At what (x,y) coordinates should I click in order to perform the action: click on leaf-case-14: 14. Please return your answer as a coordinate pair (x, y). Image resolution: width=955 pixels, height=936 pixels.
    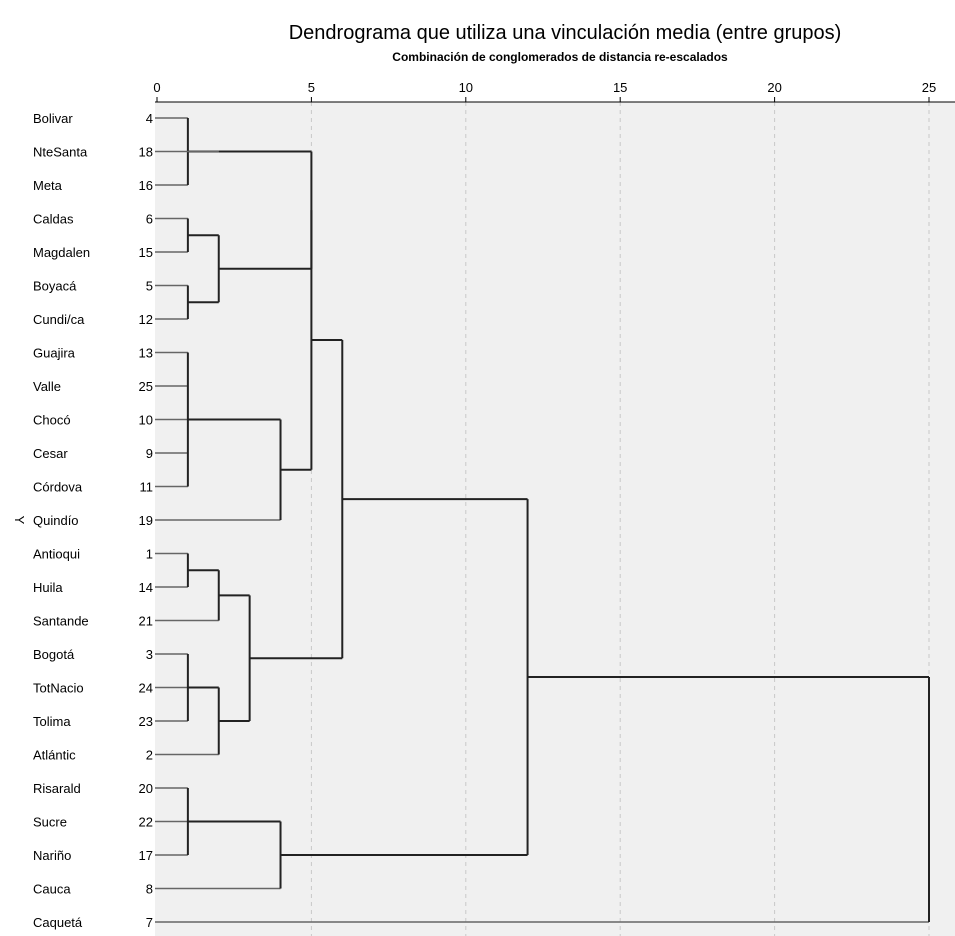
    Looking at the image, I should click on (146, 587).